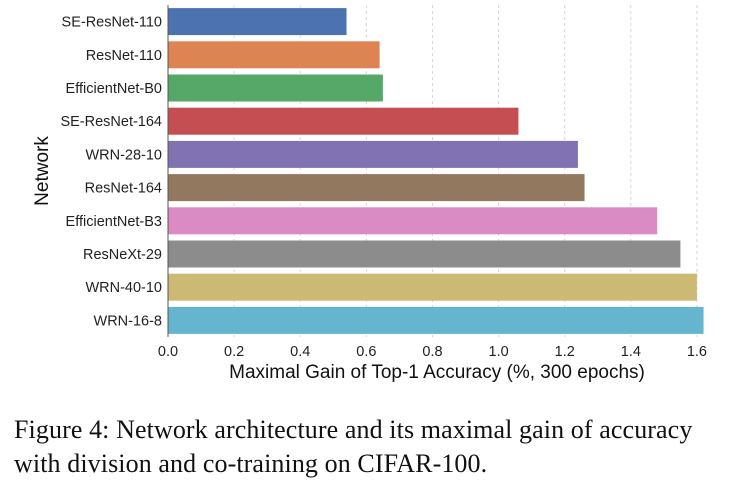  I want to click on bar-efficientnet-b3, so click(413, 221).